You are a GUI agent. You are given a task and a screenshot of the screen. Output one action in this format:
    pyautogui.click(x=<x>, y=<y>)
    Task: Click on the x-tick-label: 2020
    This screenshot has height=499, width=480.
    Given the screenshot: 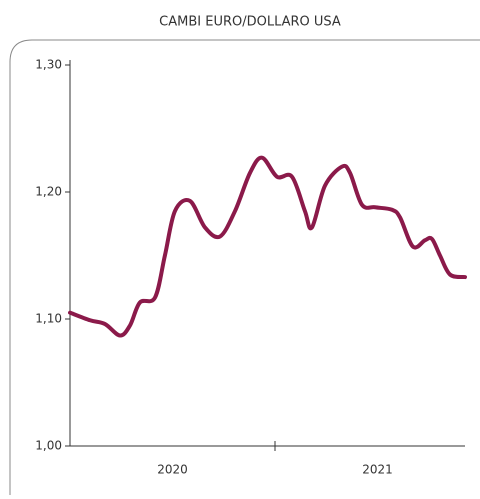 What is the action you would take?
    pyautogui.click(x=172, y=470)
    